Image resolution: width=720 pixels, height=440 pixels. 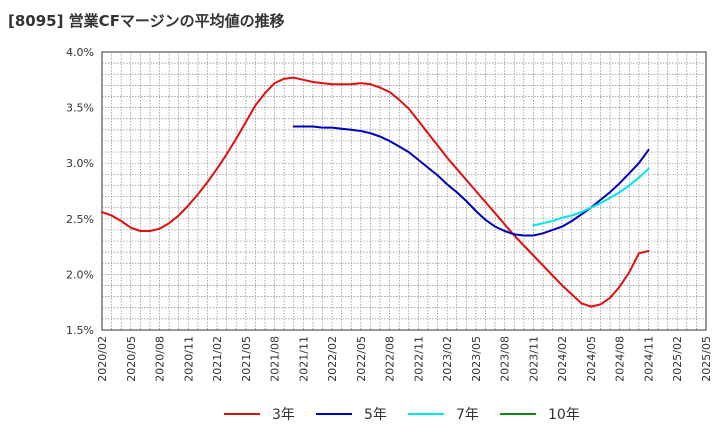 I want to click on chart-title: [8095] 営業CFマージンの平均値の推移, so click(x=146, y=21).